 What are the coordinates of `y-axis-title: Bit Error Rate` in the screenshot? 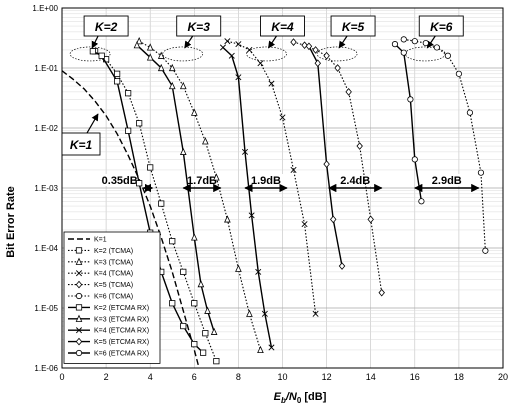 It's located at (11, 222).